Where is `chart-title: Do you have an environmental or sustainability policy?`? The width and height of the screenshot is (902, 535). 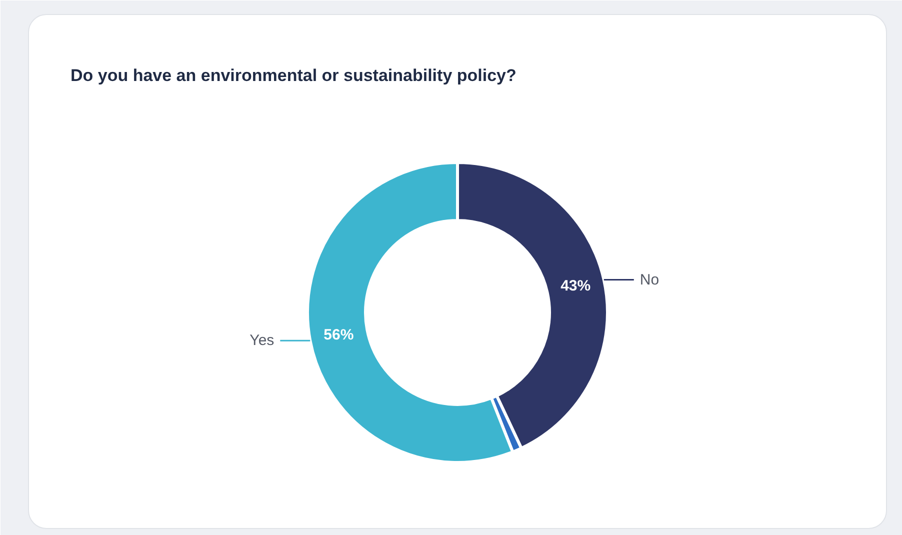
chart-title: Do you have an environmental or sustainability policy? is located at coordinates (293, 75).